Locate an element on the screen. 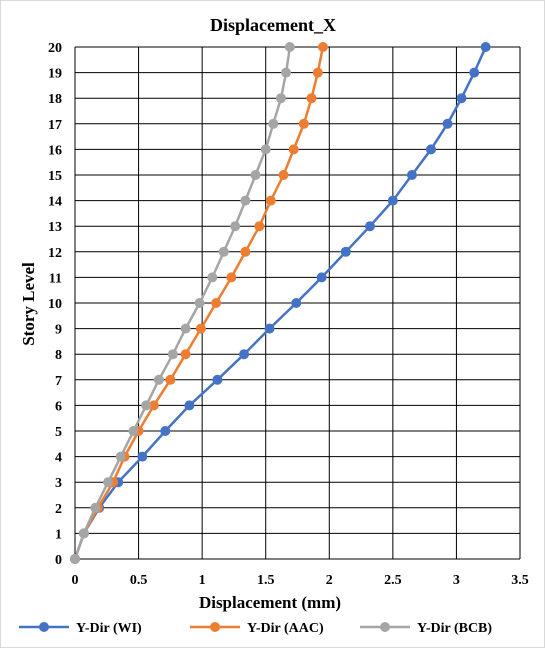 The height and width of the screenshot is (652, 545). legend: Y-Dir (WI) Y-Dir (AAC) Y-Dir (BCB) is located at coordinates (255, 628).